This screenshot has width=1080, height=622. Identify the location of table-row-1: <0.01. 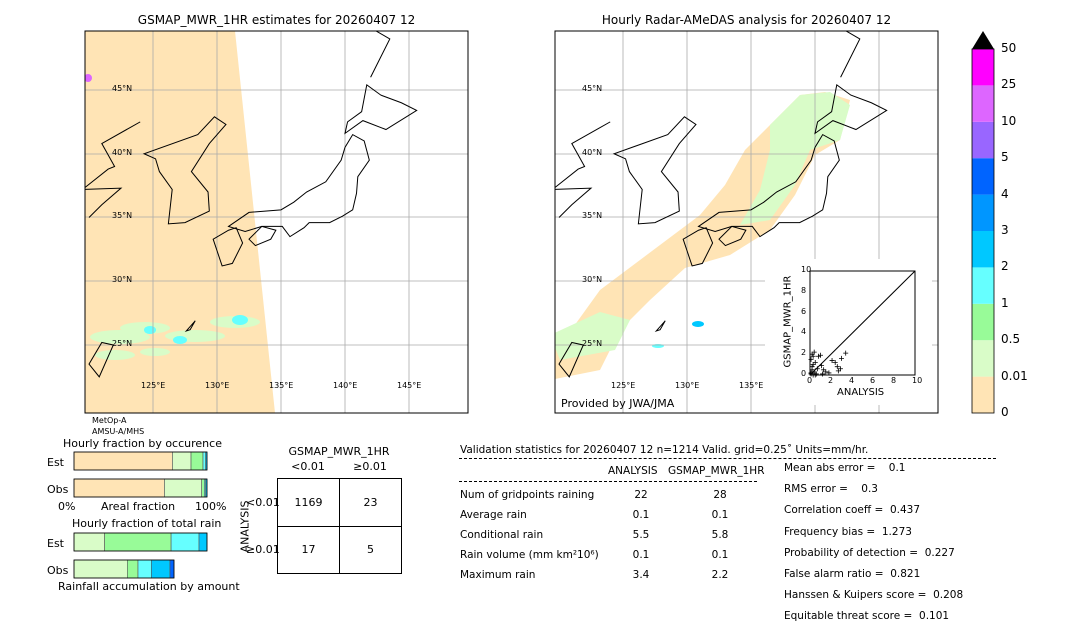
(263, 502).